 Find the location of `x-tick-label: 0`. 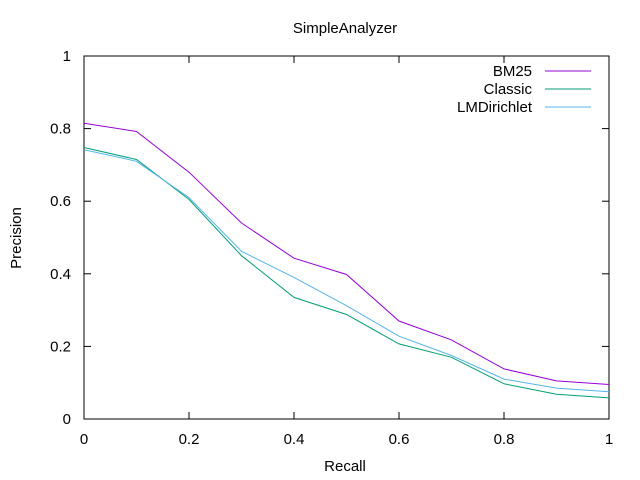

x-tick-label: 0 is located at coordinates (84, 439).